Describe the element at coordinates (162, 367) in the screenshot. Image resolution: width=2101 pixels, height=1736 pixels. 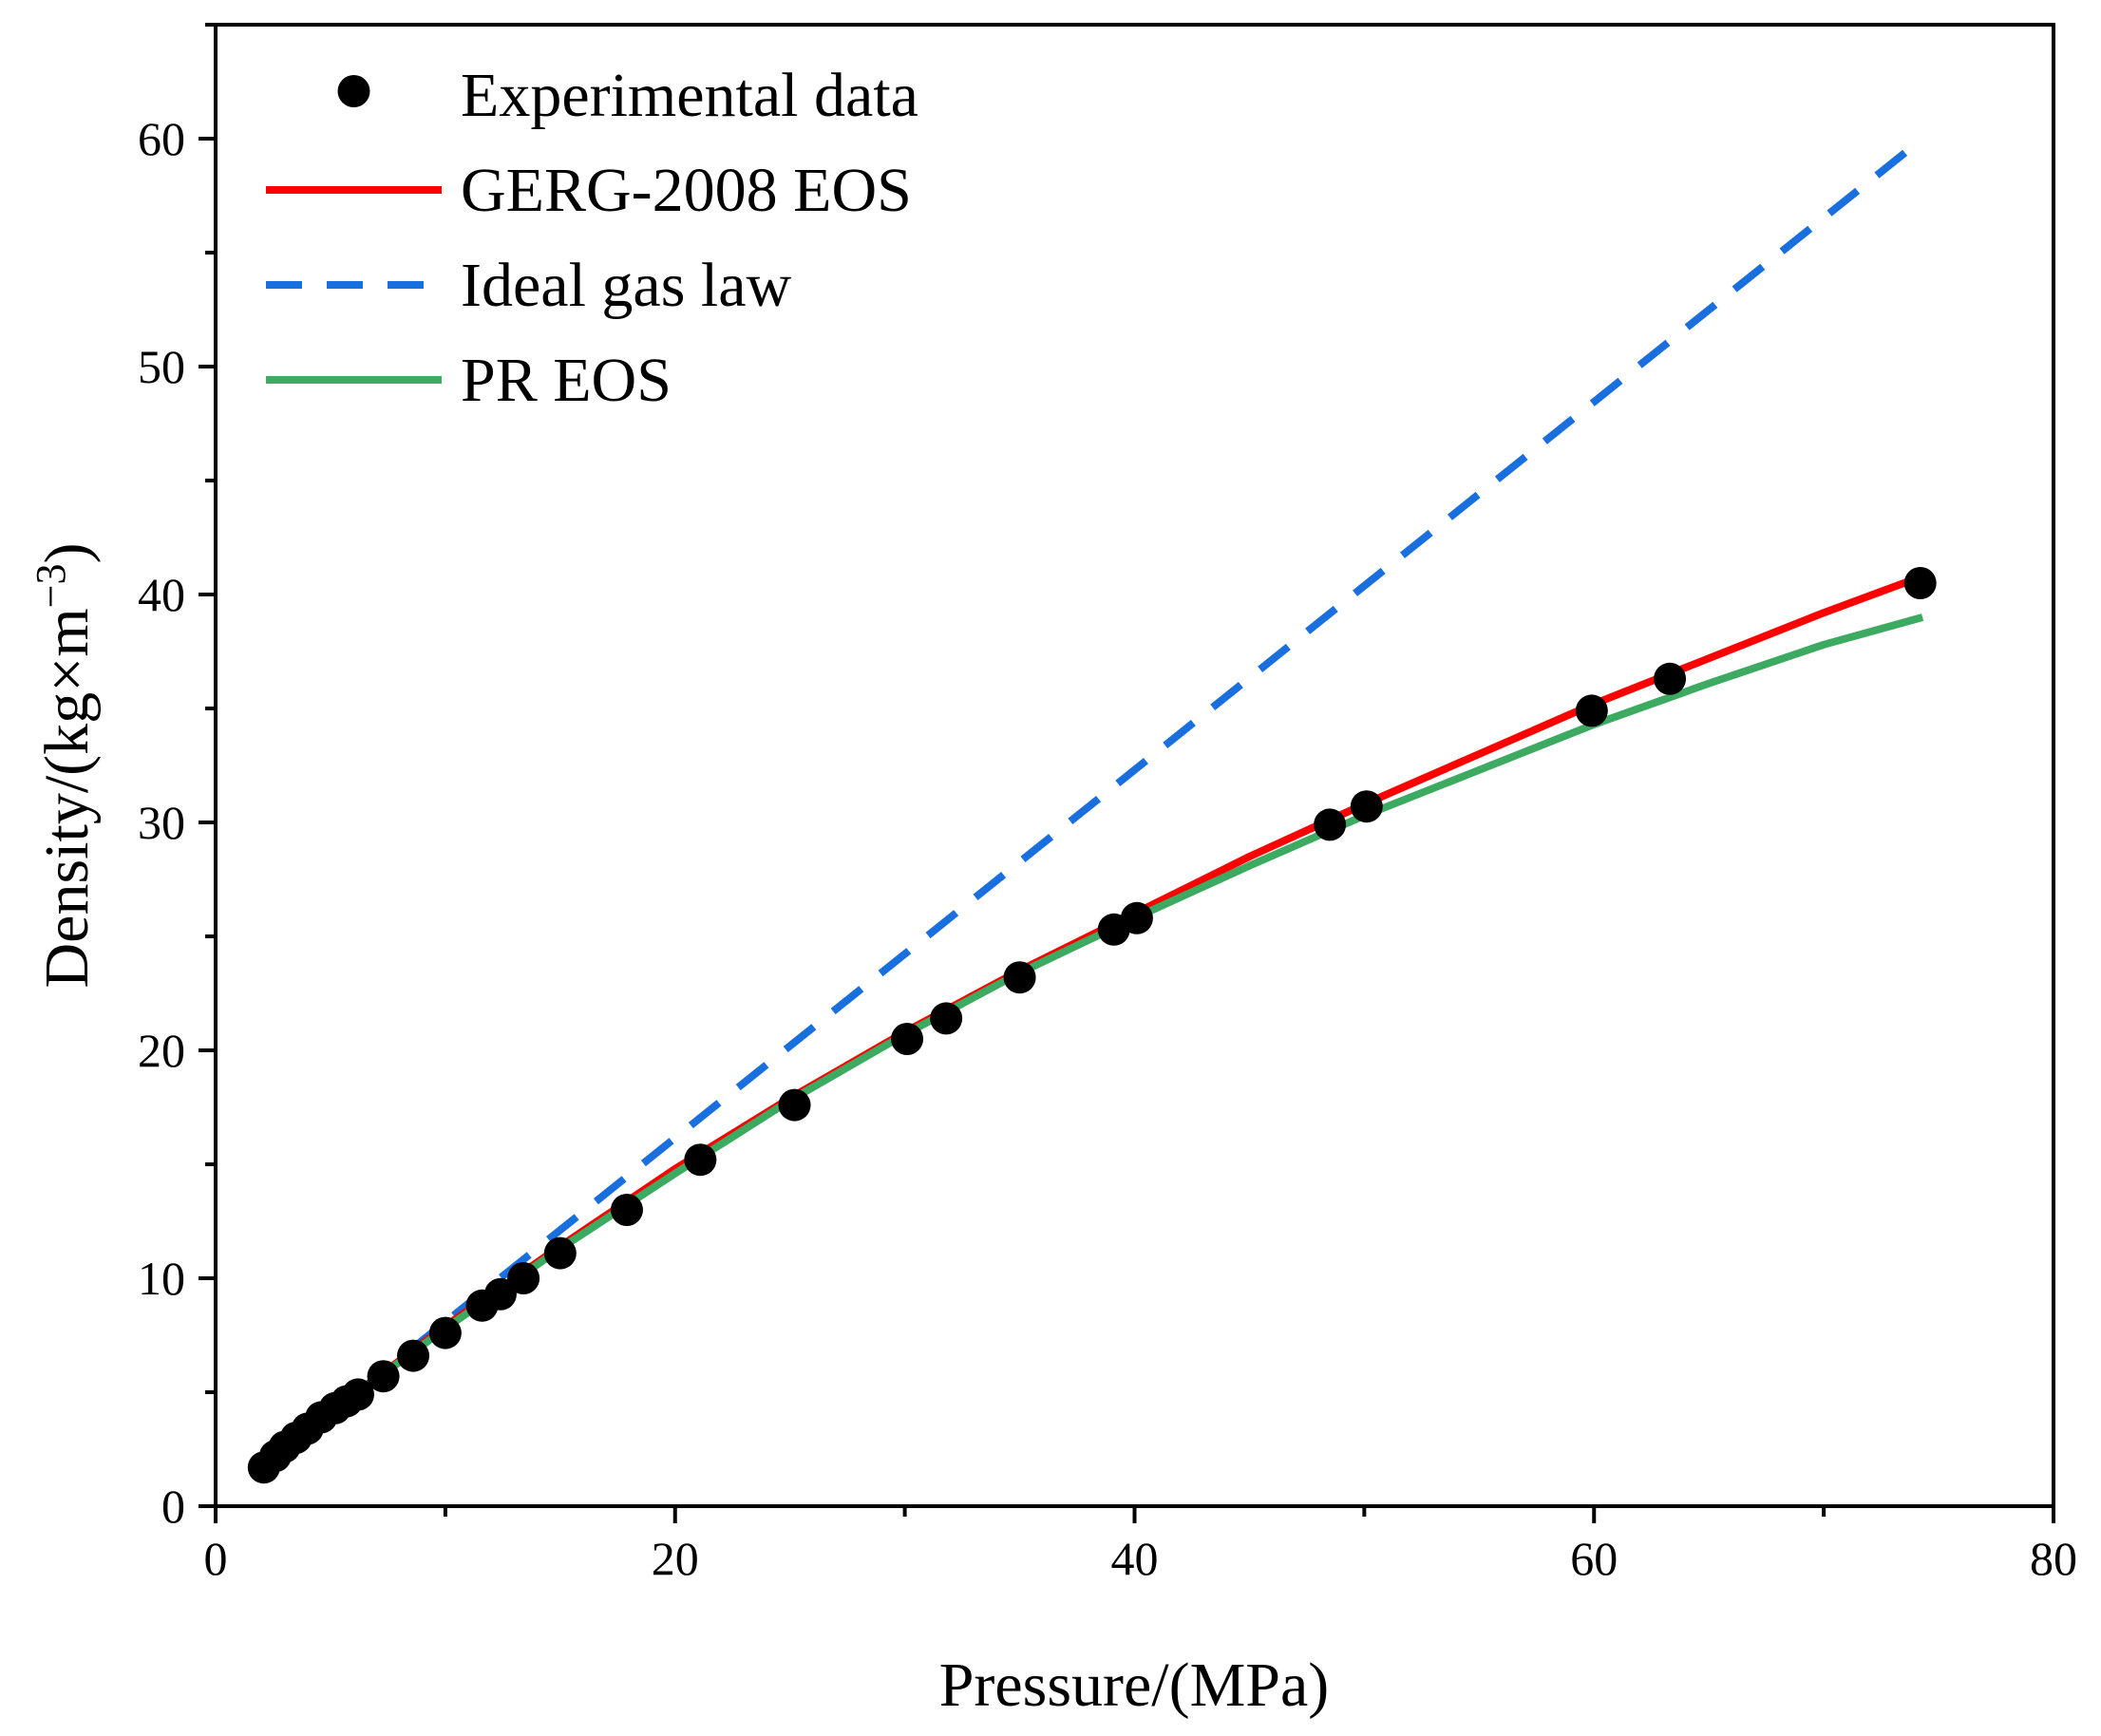
I see `y-tick-label: 50` at that location.